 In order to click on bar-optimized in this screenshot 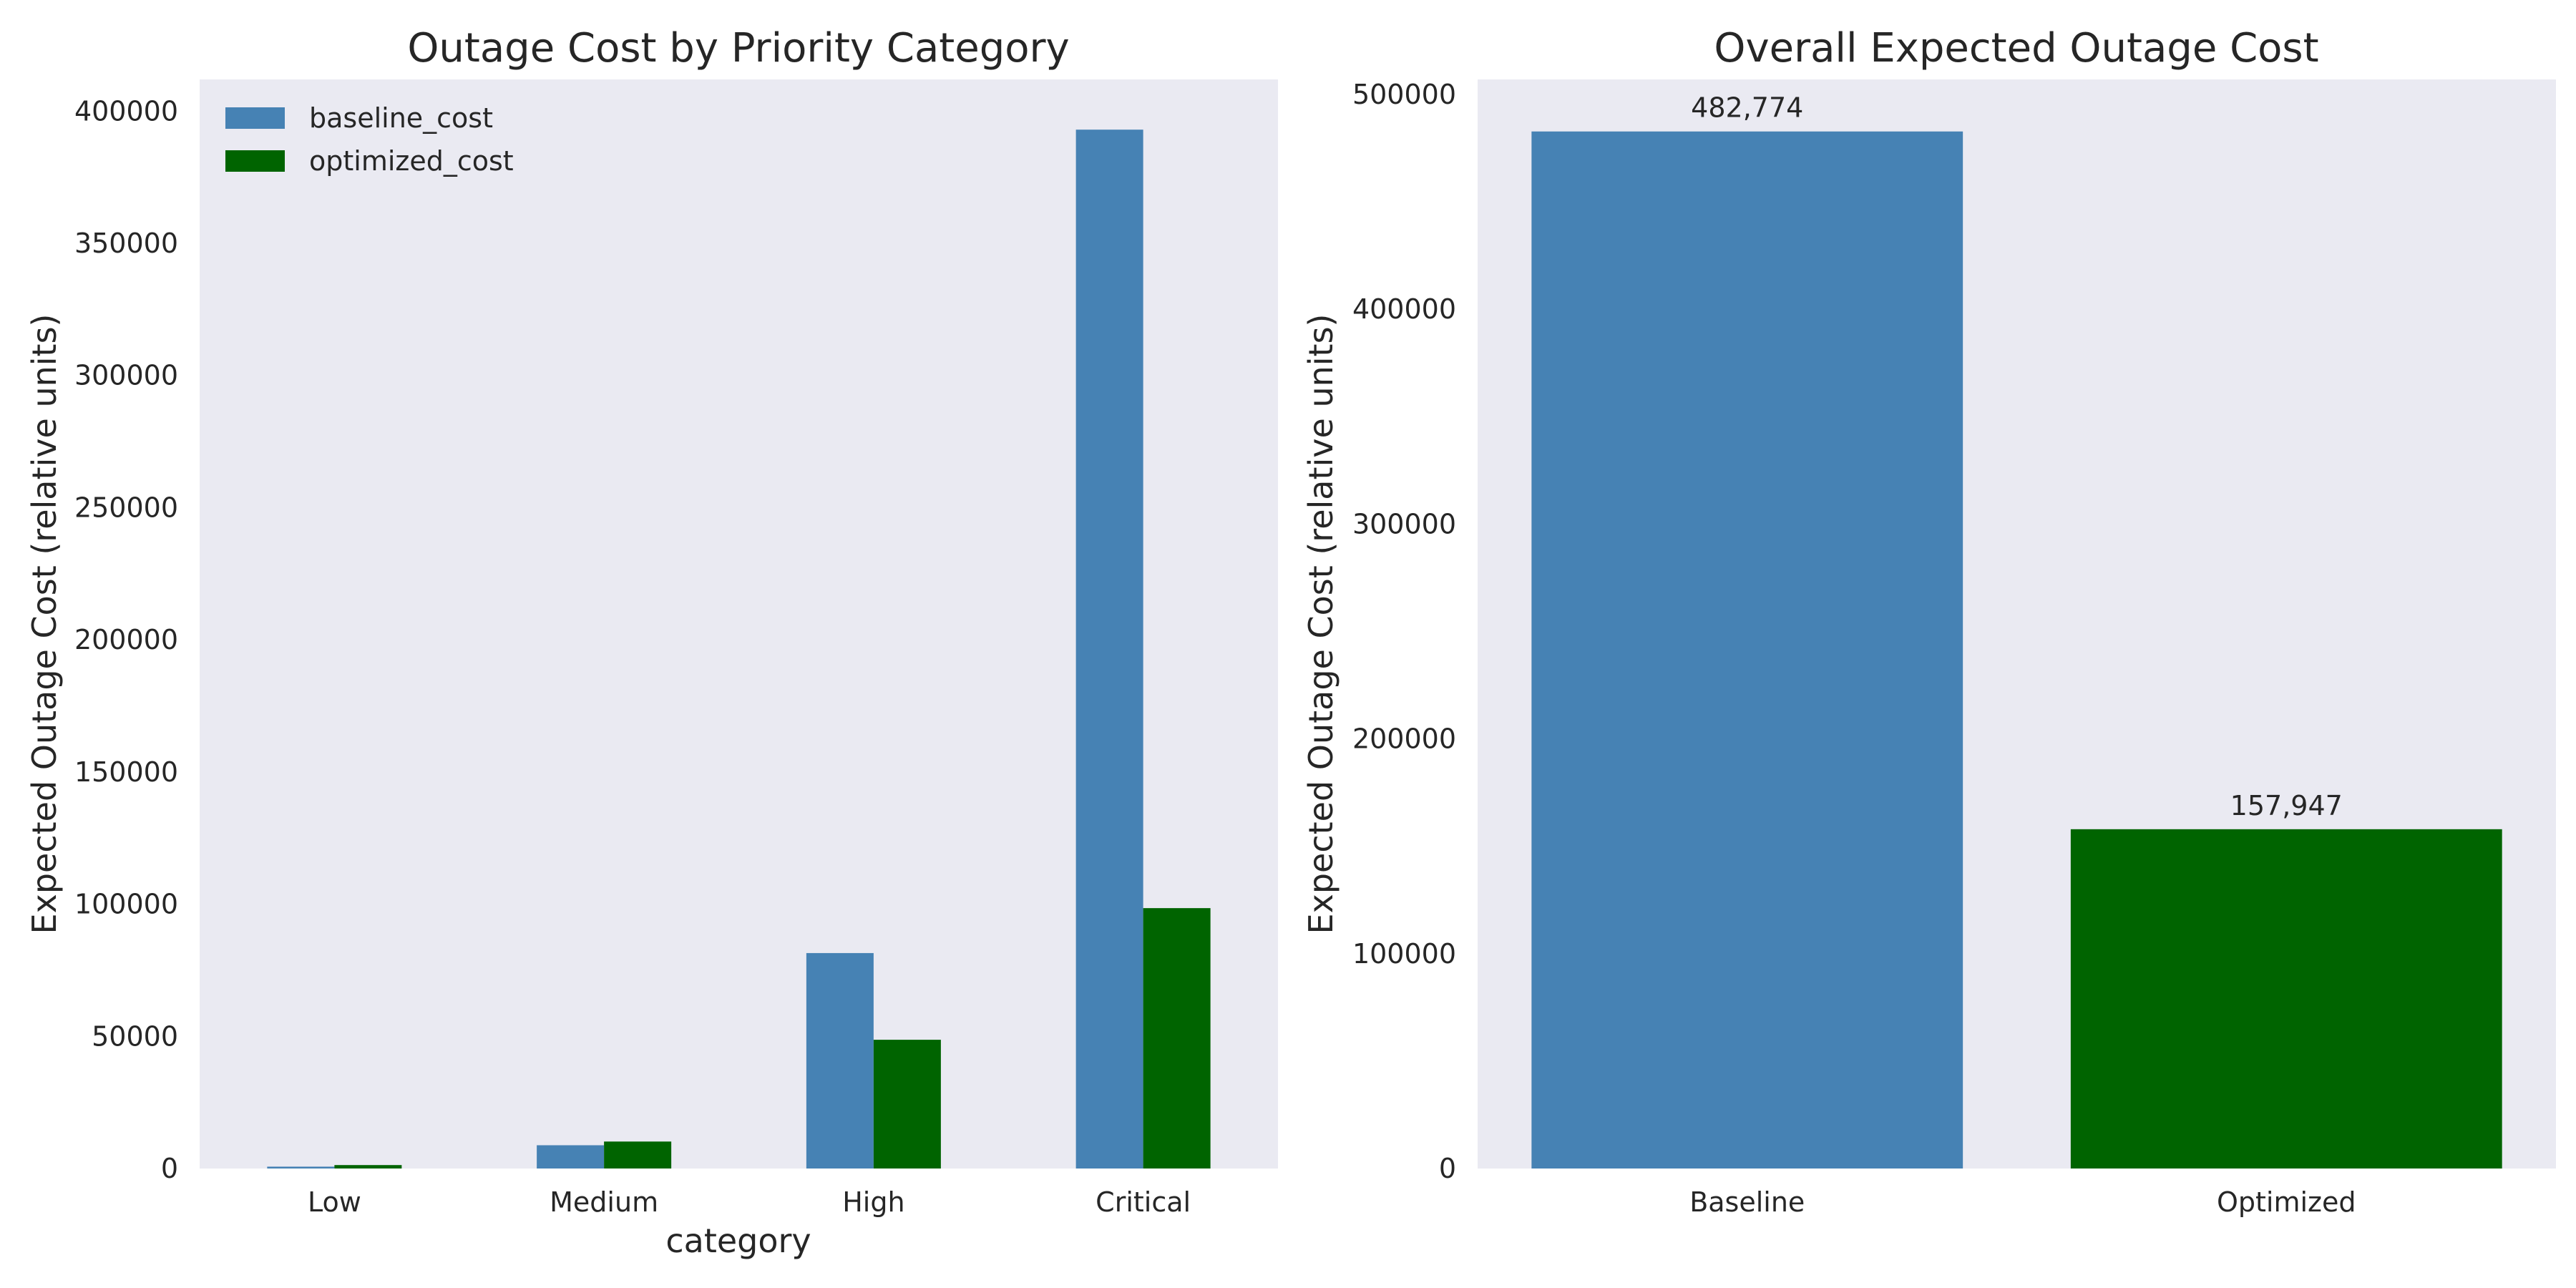, I will do `click(2286, 999)`.